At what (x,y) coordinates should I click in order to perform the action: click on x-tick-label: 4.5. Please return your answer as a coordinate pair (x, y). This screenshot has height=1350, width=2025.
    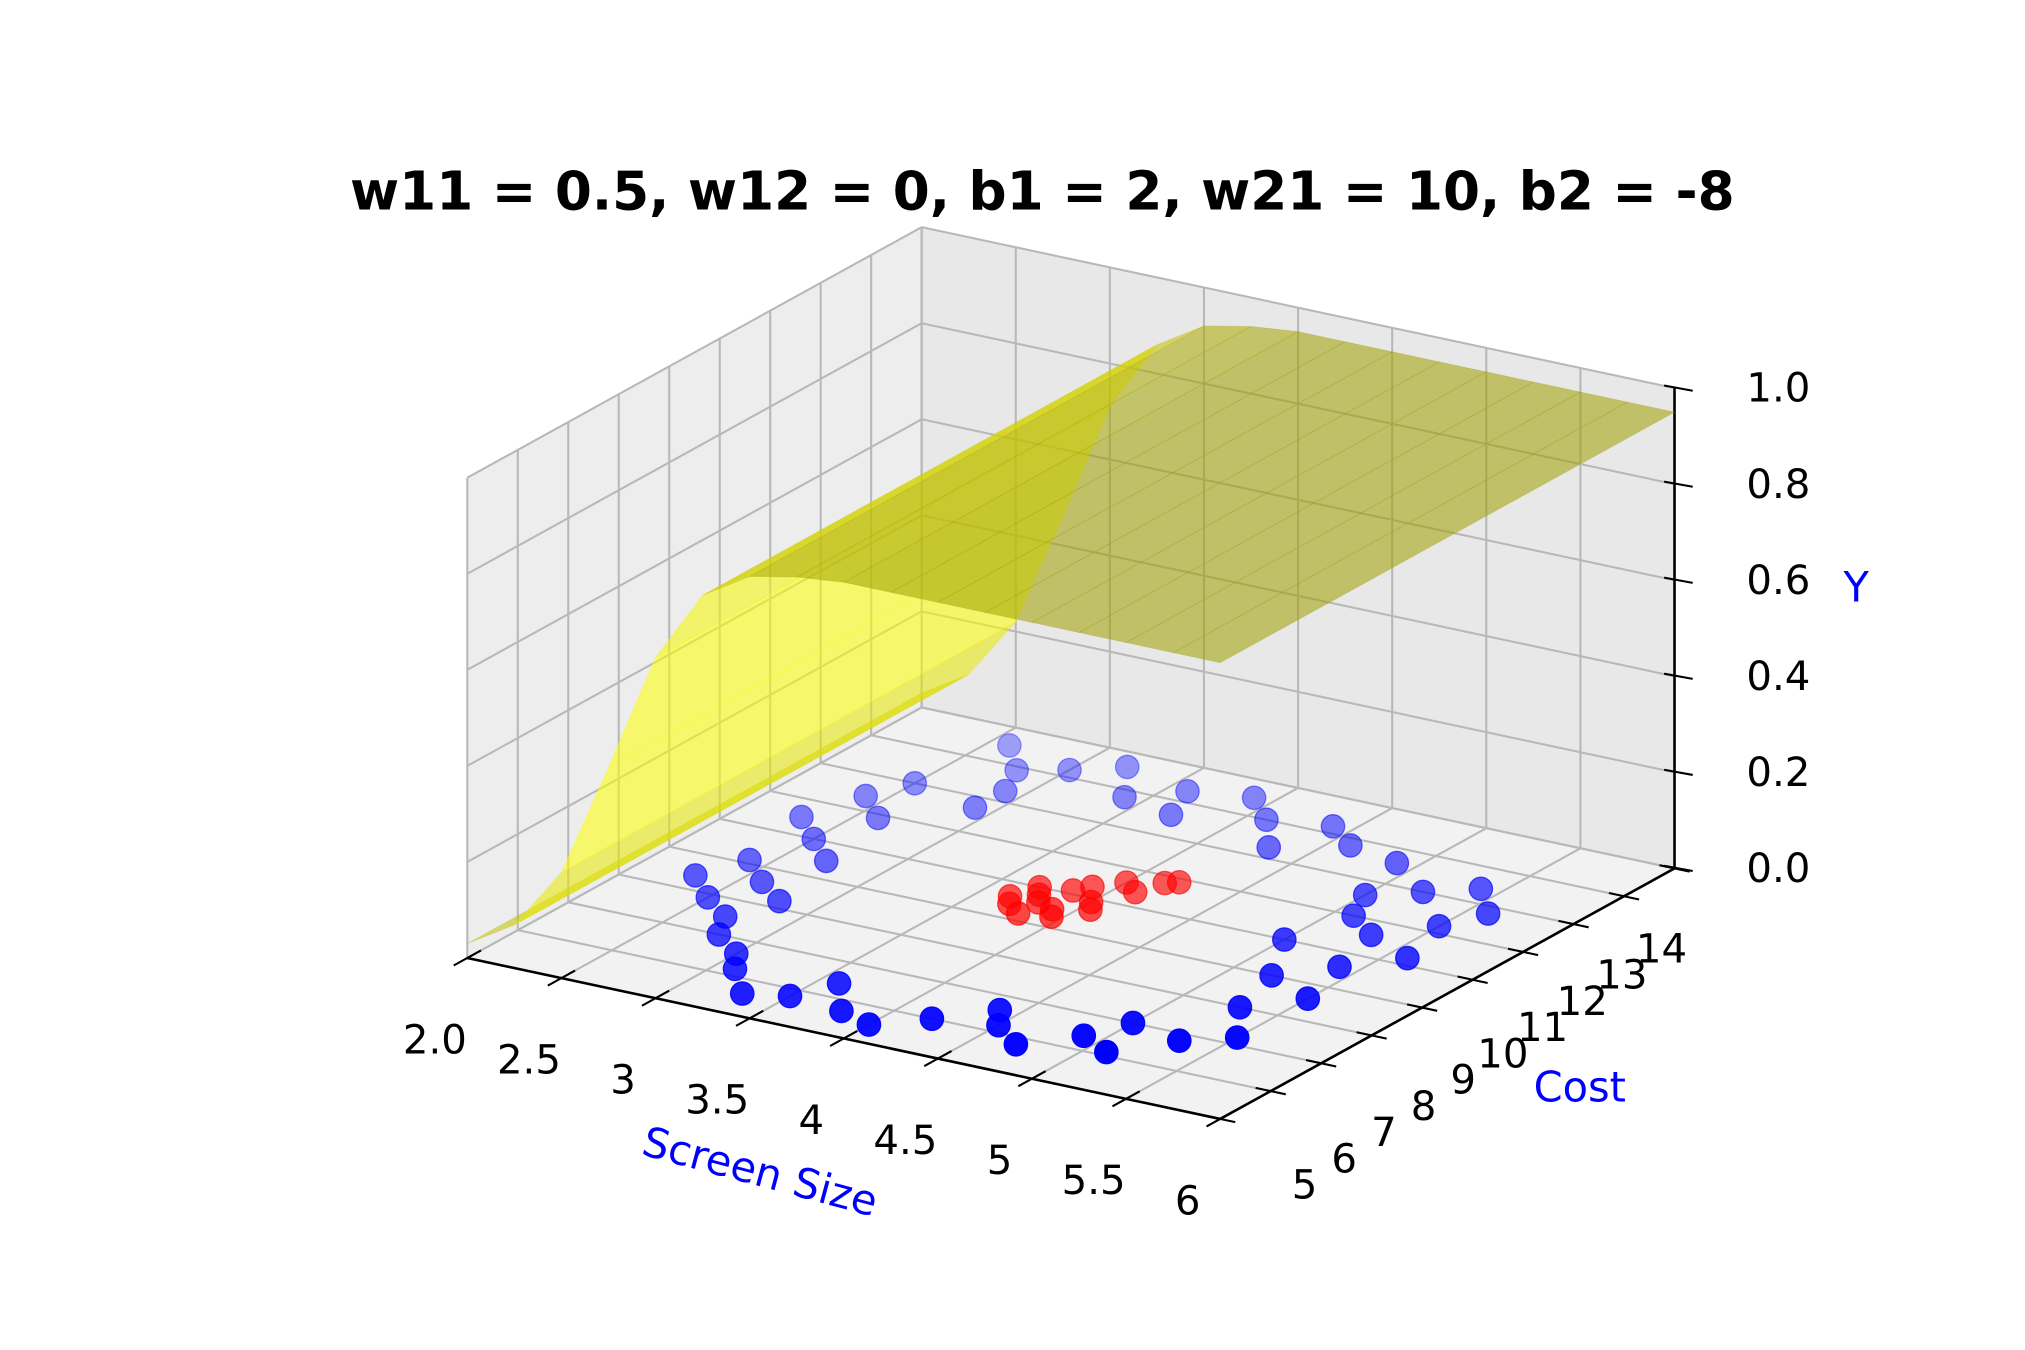
    Looking at the image, I should click on (905, 1141).